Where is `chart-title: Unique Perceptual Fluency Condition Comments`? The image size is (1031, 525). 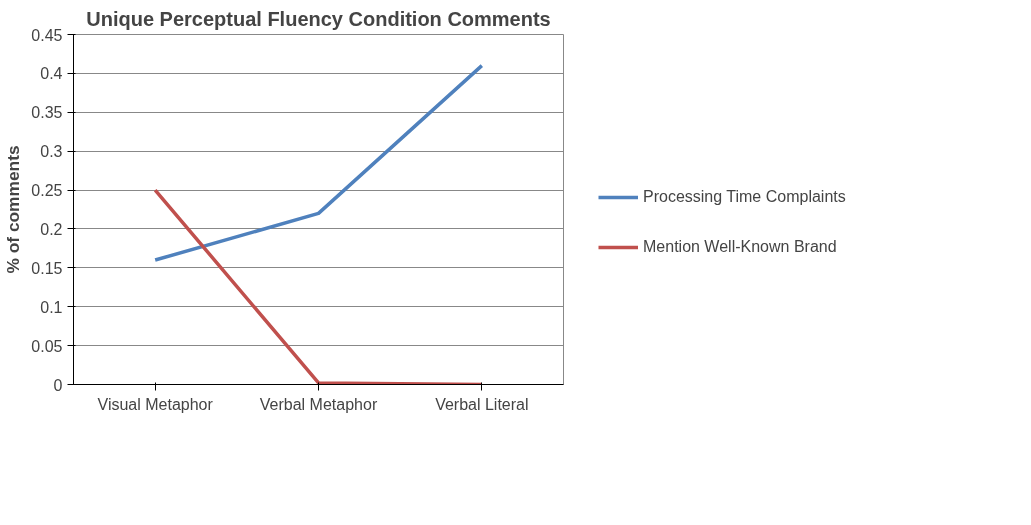
chart-title: Unique Perceptual Fluency Condition Comments is located at coordinates (318, 18).